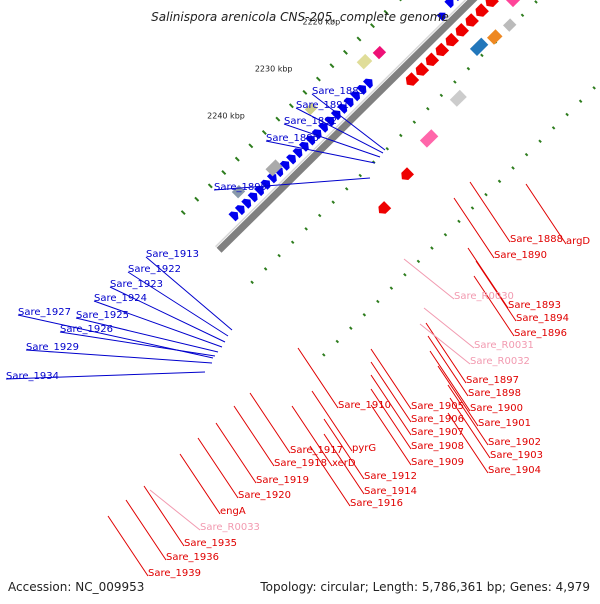 The height and width of the screenshot is (604, 600). Describe the element at coordinates (364, 61) in the screenshot. I see `plus-strand-gene-box` at that location.